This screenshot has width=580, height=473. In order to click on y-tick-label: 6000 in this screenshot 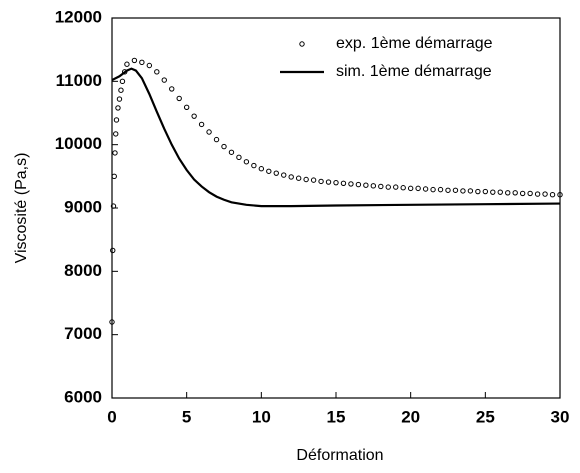, I will do `click(83, 396)`.